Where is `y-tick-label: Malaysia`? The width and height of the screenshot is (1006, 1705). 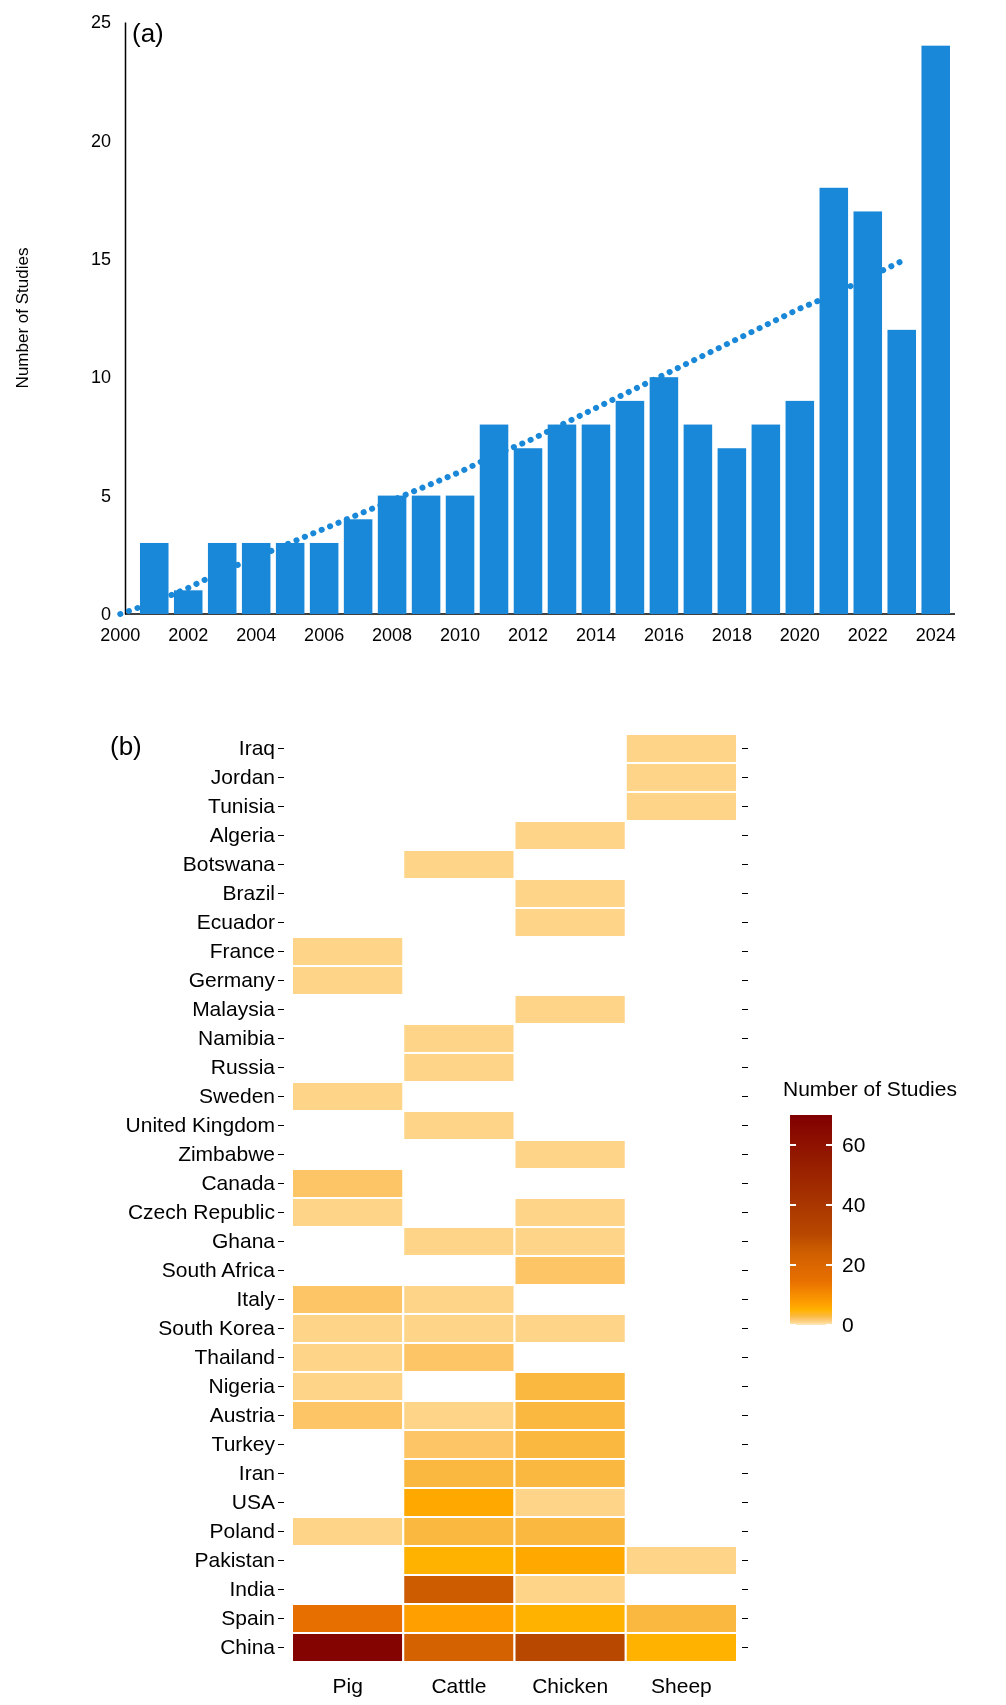
y-tick-label: Malaysia is located at coordinates (234, 1009).